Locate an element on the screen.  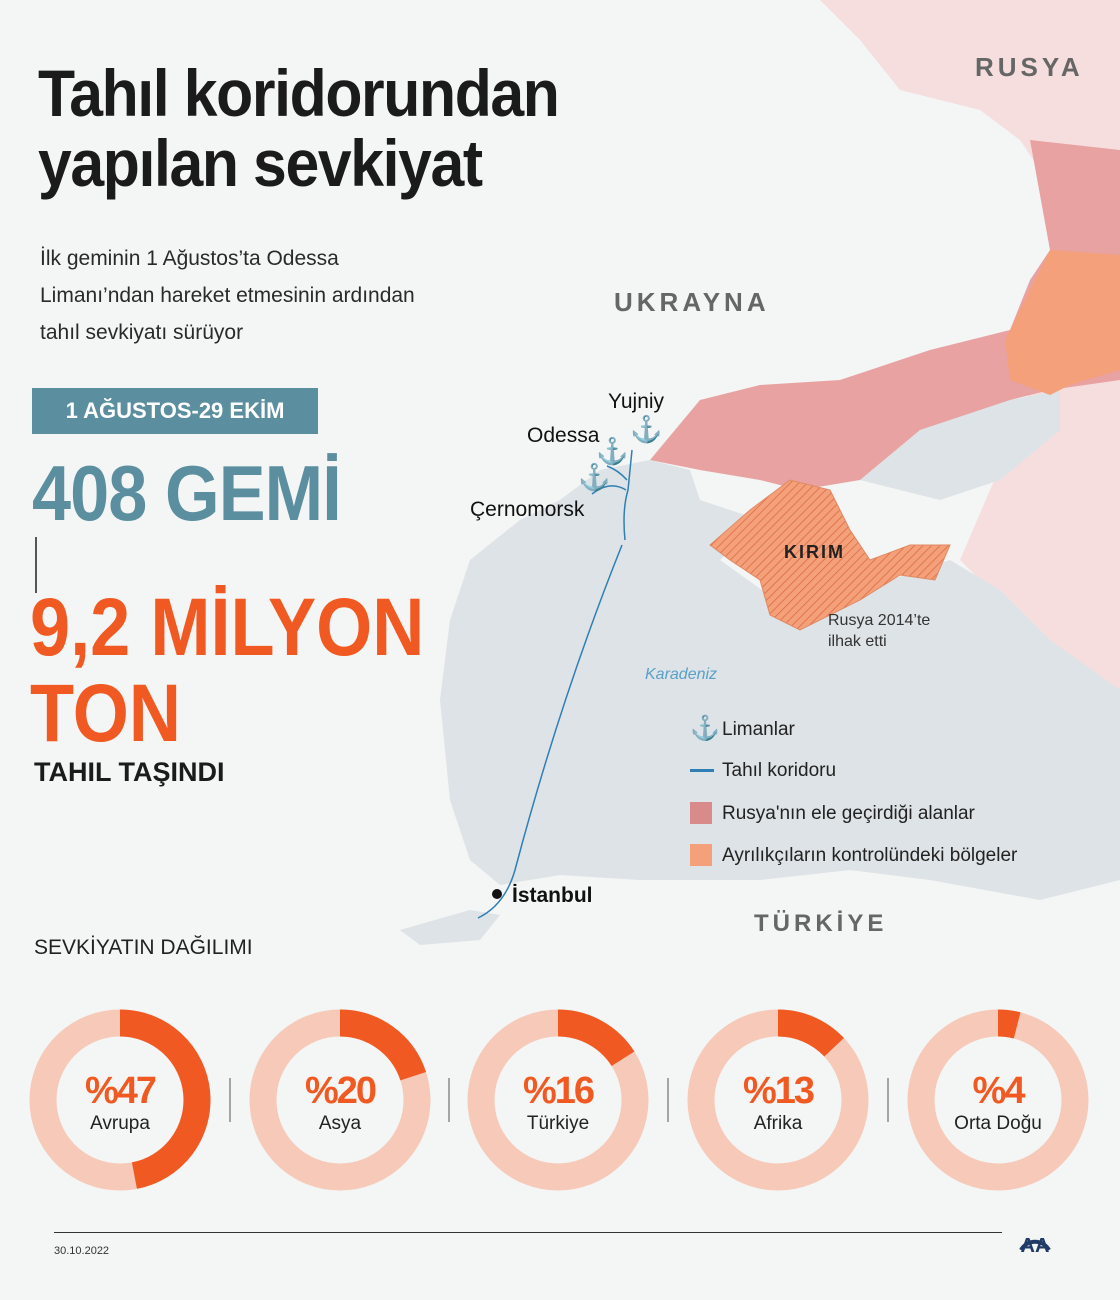
carried-label: TAHIL TAŞINDI is located at coordinates (129, 772).